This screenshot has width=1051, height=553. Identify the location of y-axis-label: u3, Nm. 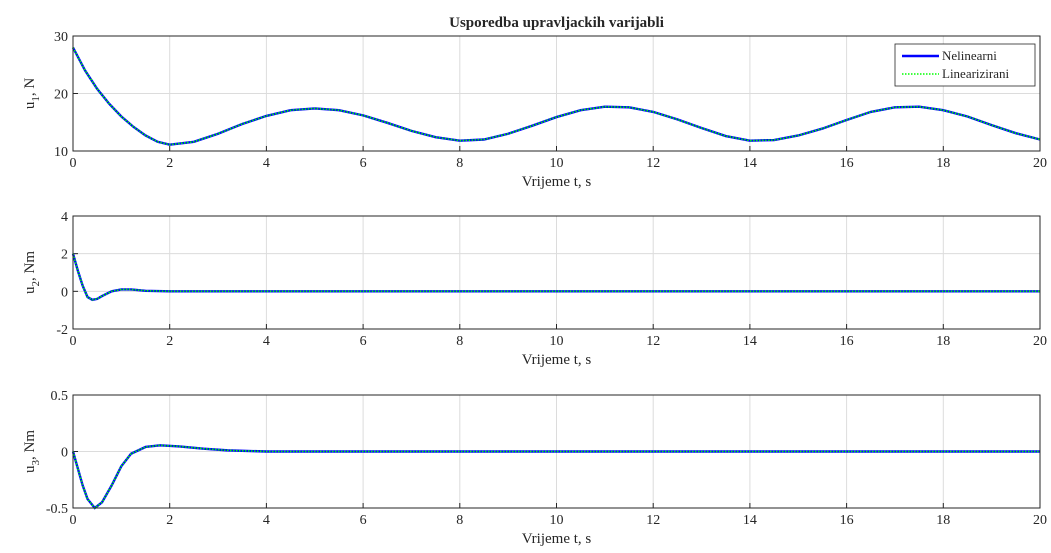
(32, 451).